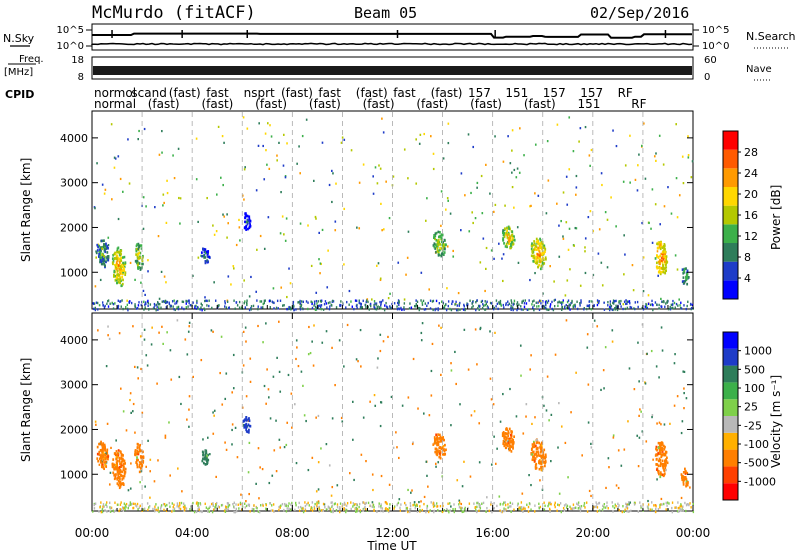 The image size is (800, 554). What do you see at coordinates (638, 104) in the screenshot?
I see `cpid-label-bottom: RF` at bounding box center [638, 104].